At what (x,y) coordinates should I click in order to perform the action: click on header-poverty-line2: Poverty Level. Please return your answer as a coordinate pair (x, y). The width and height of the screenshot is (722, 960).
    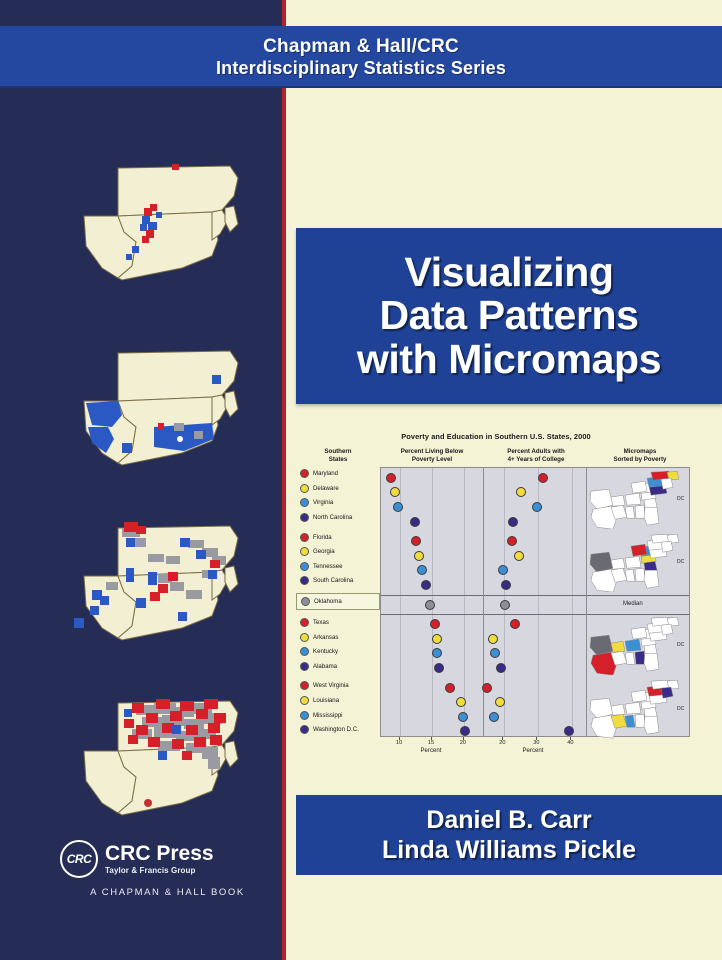
    Looking at the image, I should click on (432, 459).